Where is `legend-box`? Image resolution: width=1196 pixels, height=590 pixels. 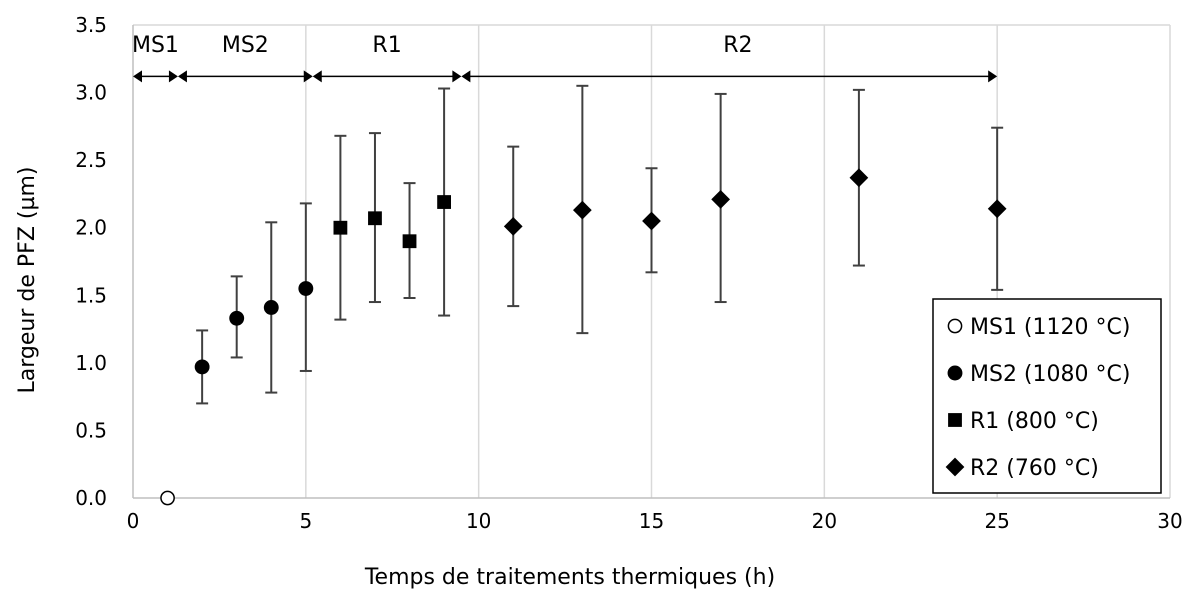 legend-box is located at coordinates (1047, 396).